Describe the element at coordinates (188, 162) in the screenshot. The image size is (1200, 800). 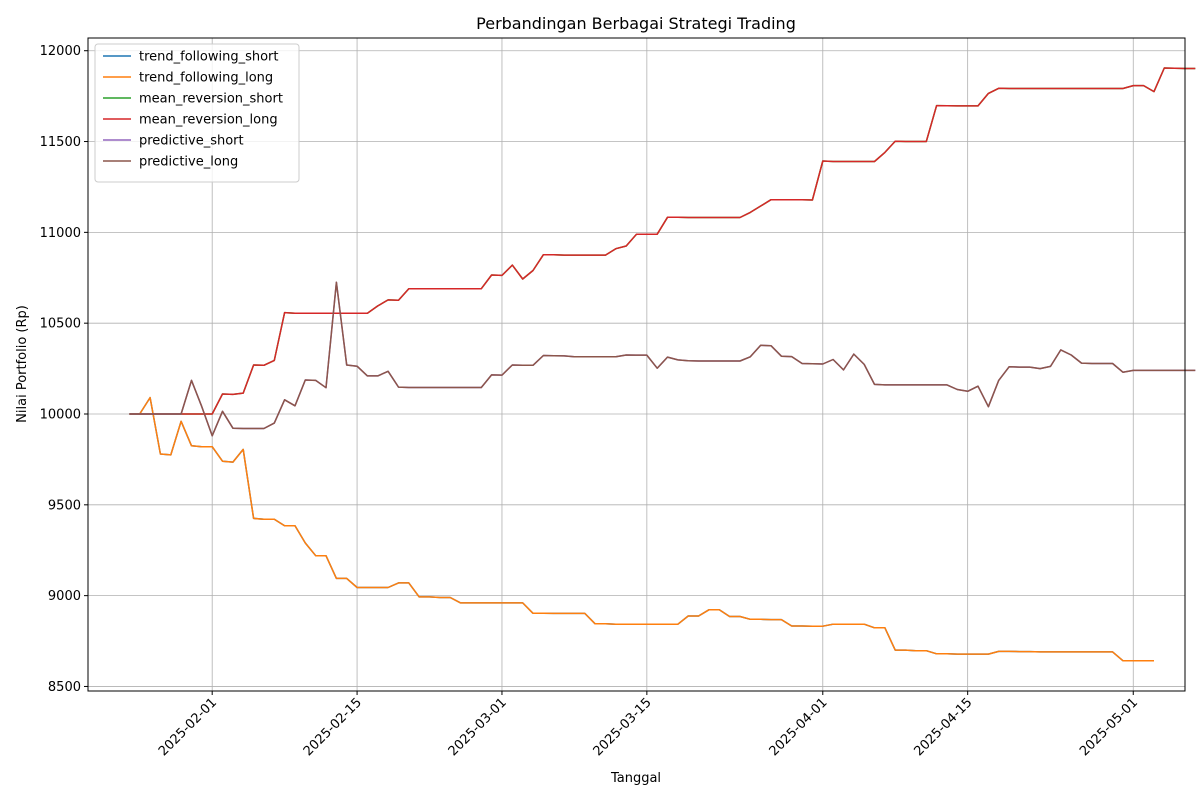
I see `legend-label: predictive_long` at that location.